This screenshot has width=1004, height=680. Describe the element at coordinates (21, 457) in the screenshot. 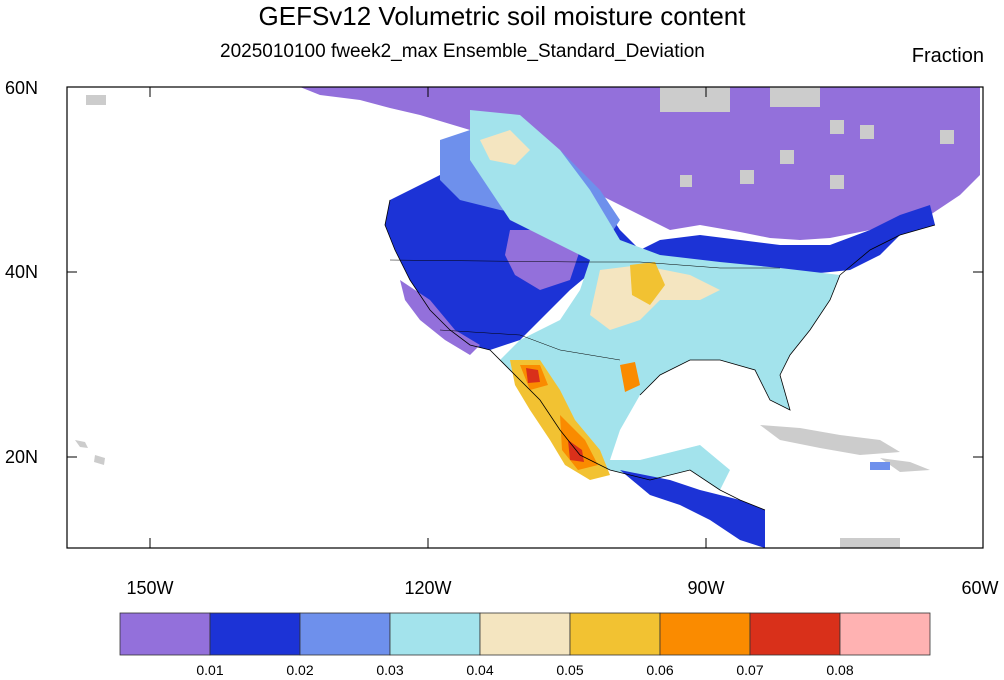

I see `lat-label-20n: 20N` at that location.